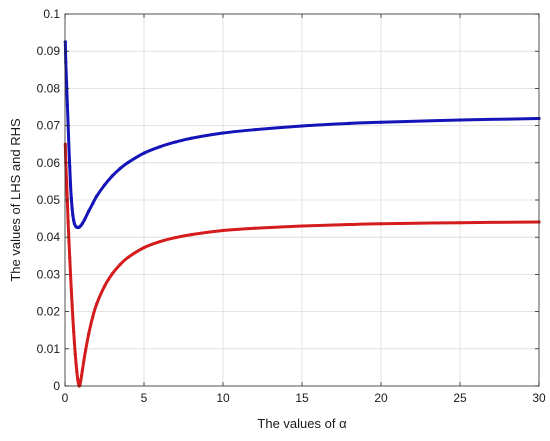 This screenshot has width=550, height=441. What do you see at coordinates (49, 237) in the screenshot?
I see `y-tick-label: 0.04` at bounding box center [49, 237].